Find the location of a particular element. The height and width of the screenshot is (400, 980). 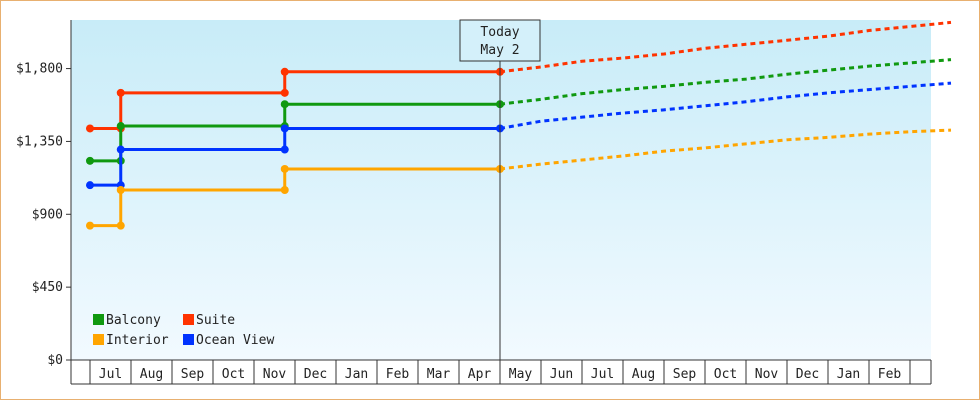

y-tick-label: $450 is located at coordinates (47, 287).